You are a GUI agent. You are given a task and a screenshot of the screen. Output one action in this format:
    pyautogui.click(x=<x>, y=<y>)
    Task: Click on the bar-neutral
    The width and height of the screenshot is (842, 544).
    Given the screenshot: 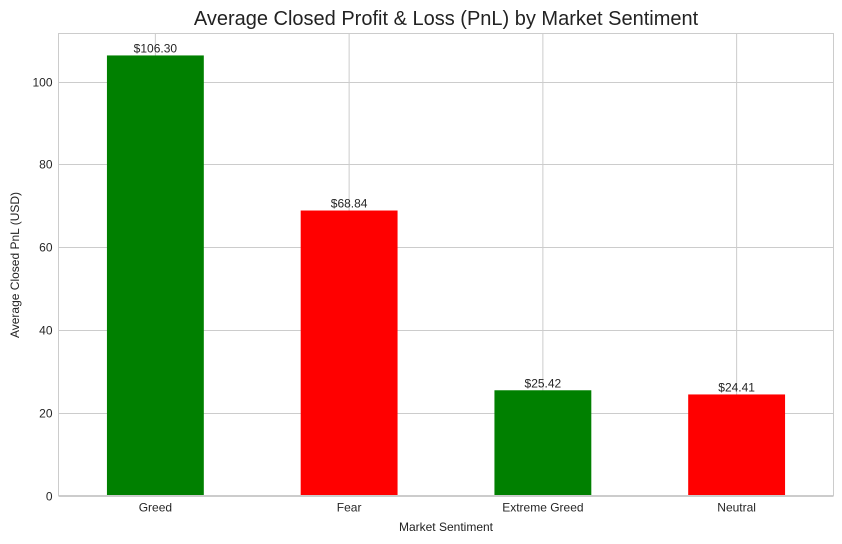 What is the action you would take?
    pyautogui.click(x=737, y=445)
    